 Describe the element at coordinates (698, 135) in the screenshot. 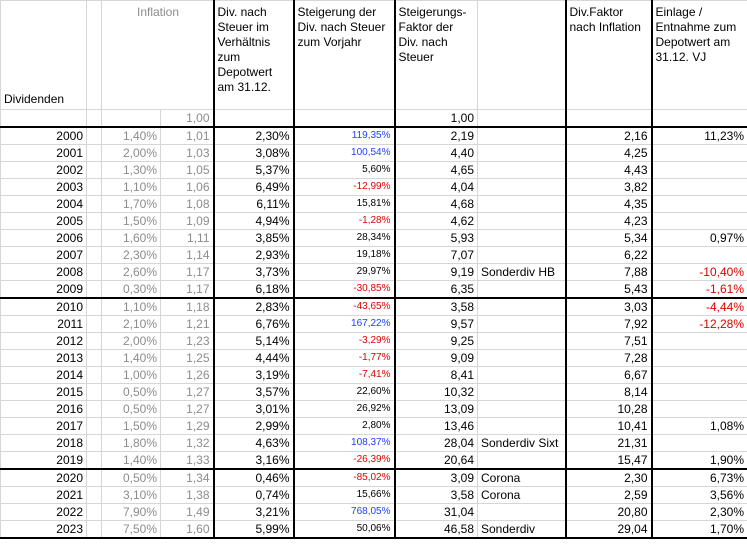

I see `einlage-cell: 11,23%` at that location.